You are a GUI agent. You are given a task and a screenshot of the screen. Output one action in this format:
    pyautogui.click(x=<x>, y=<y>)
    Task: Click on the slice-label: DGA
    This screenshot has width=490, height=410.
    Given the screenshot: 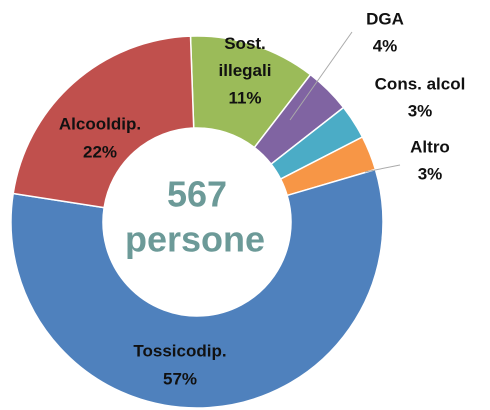 What is the action you would take?
    pyautogui.click(x=385, y=18)
    